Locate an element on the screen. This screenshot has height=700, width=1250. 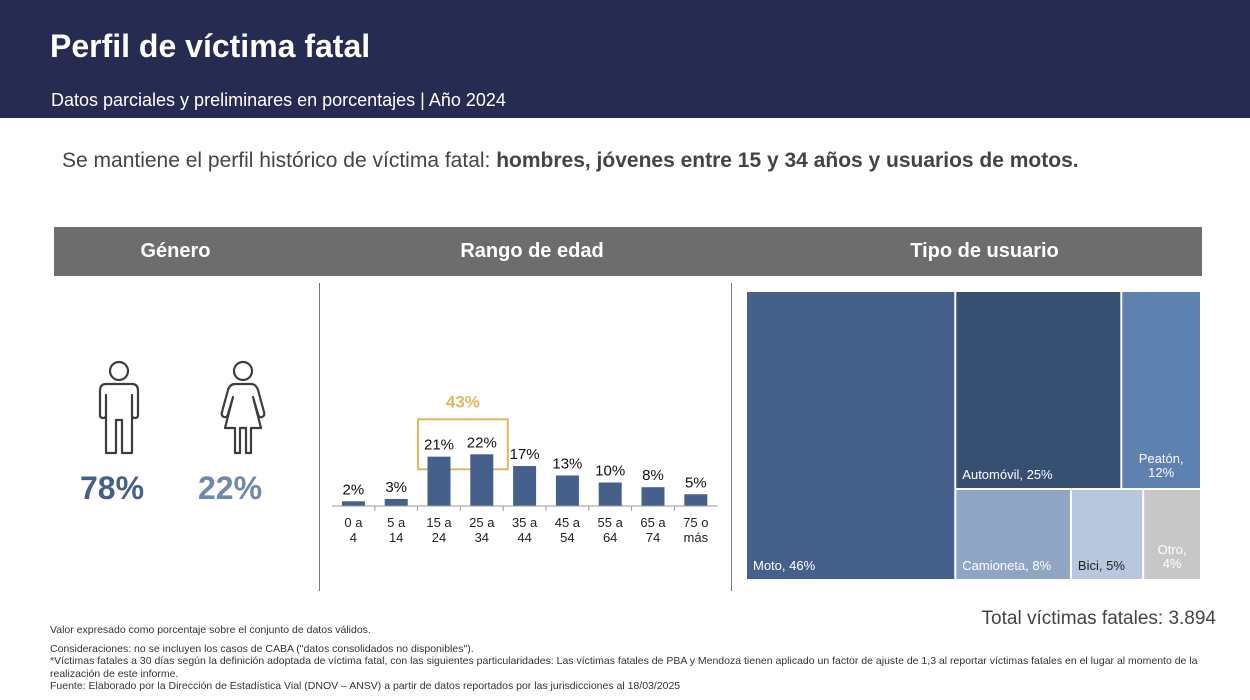
treemap-label: Bici, 5% is located at coordinates (1101, 565).